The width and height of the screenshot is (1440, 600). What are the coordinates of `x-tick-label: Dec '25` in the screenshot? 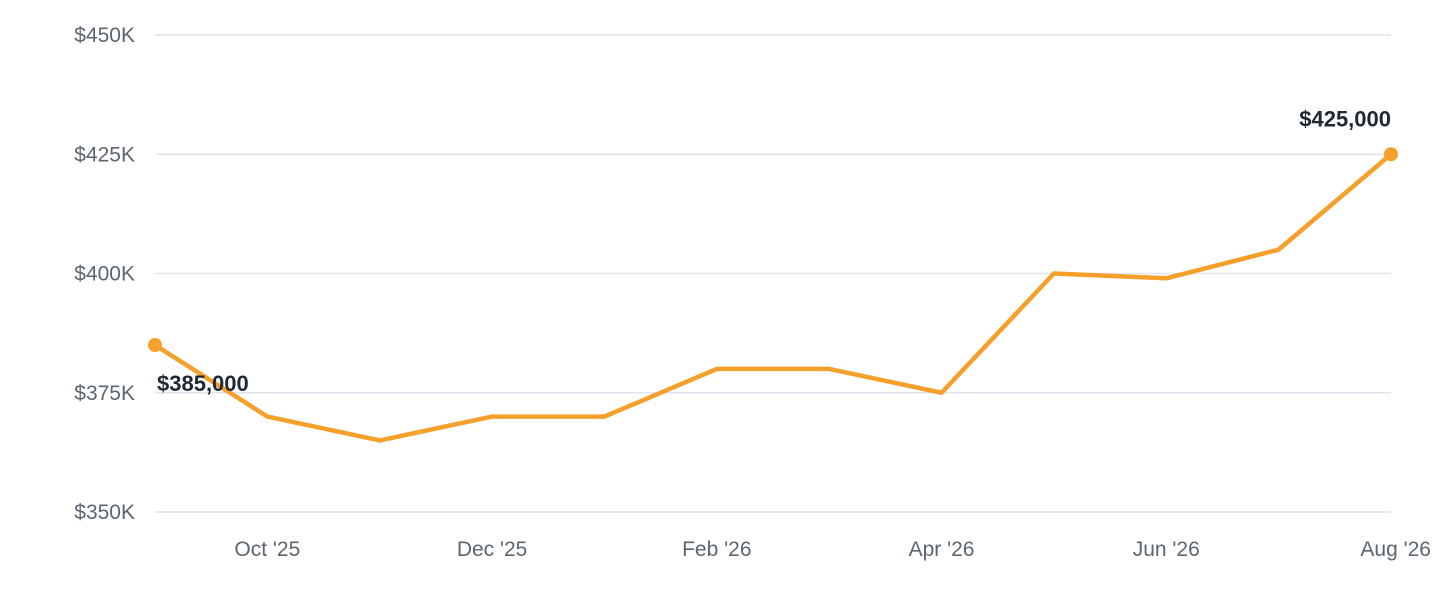 It's located at (492, 549).